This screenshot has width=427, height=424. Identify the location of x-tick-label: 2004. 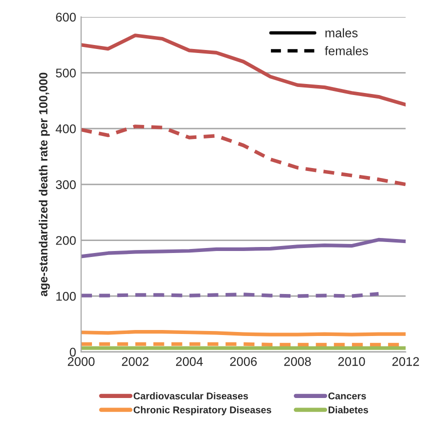
(189, 361).